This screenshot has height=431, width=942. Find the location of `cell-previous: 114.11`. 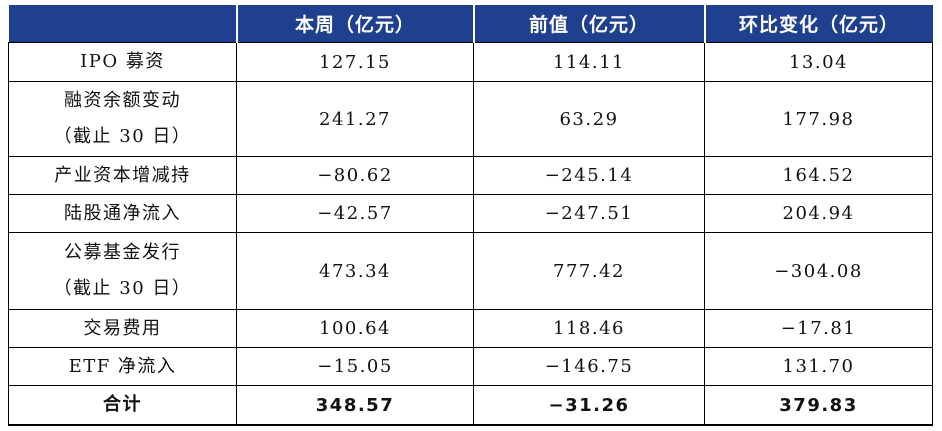

cell-previous: 114.11 is located at coordinates (589, 62).